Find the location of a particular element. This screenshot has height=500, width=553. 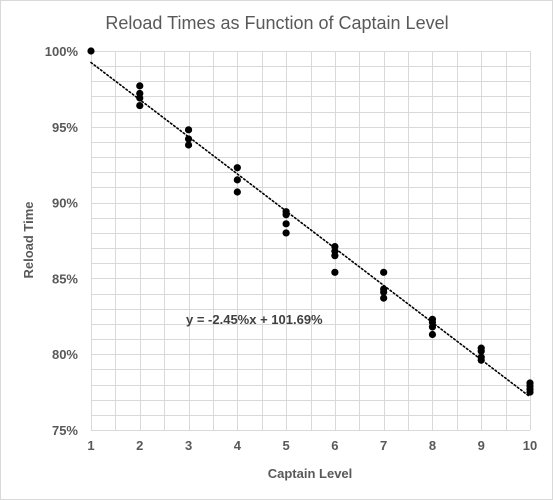

y-tick-label: 75% is located at coordinates (65, 430).